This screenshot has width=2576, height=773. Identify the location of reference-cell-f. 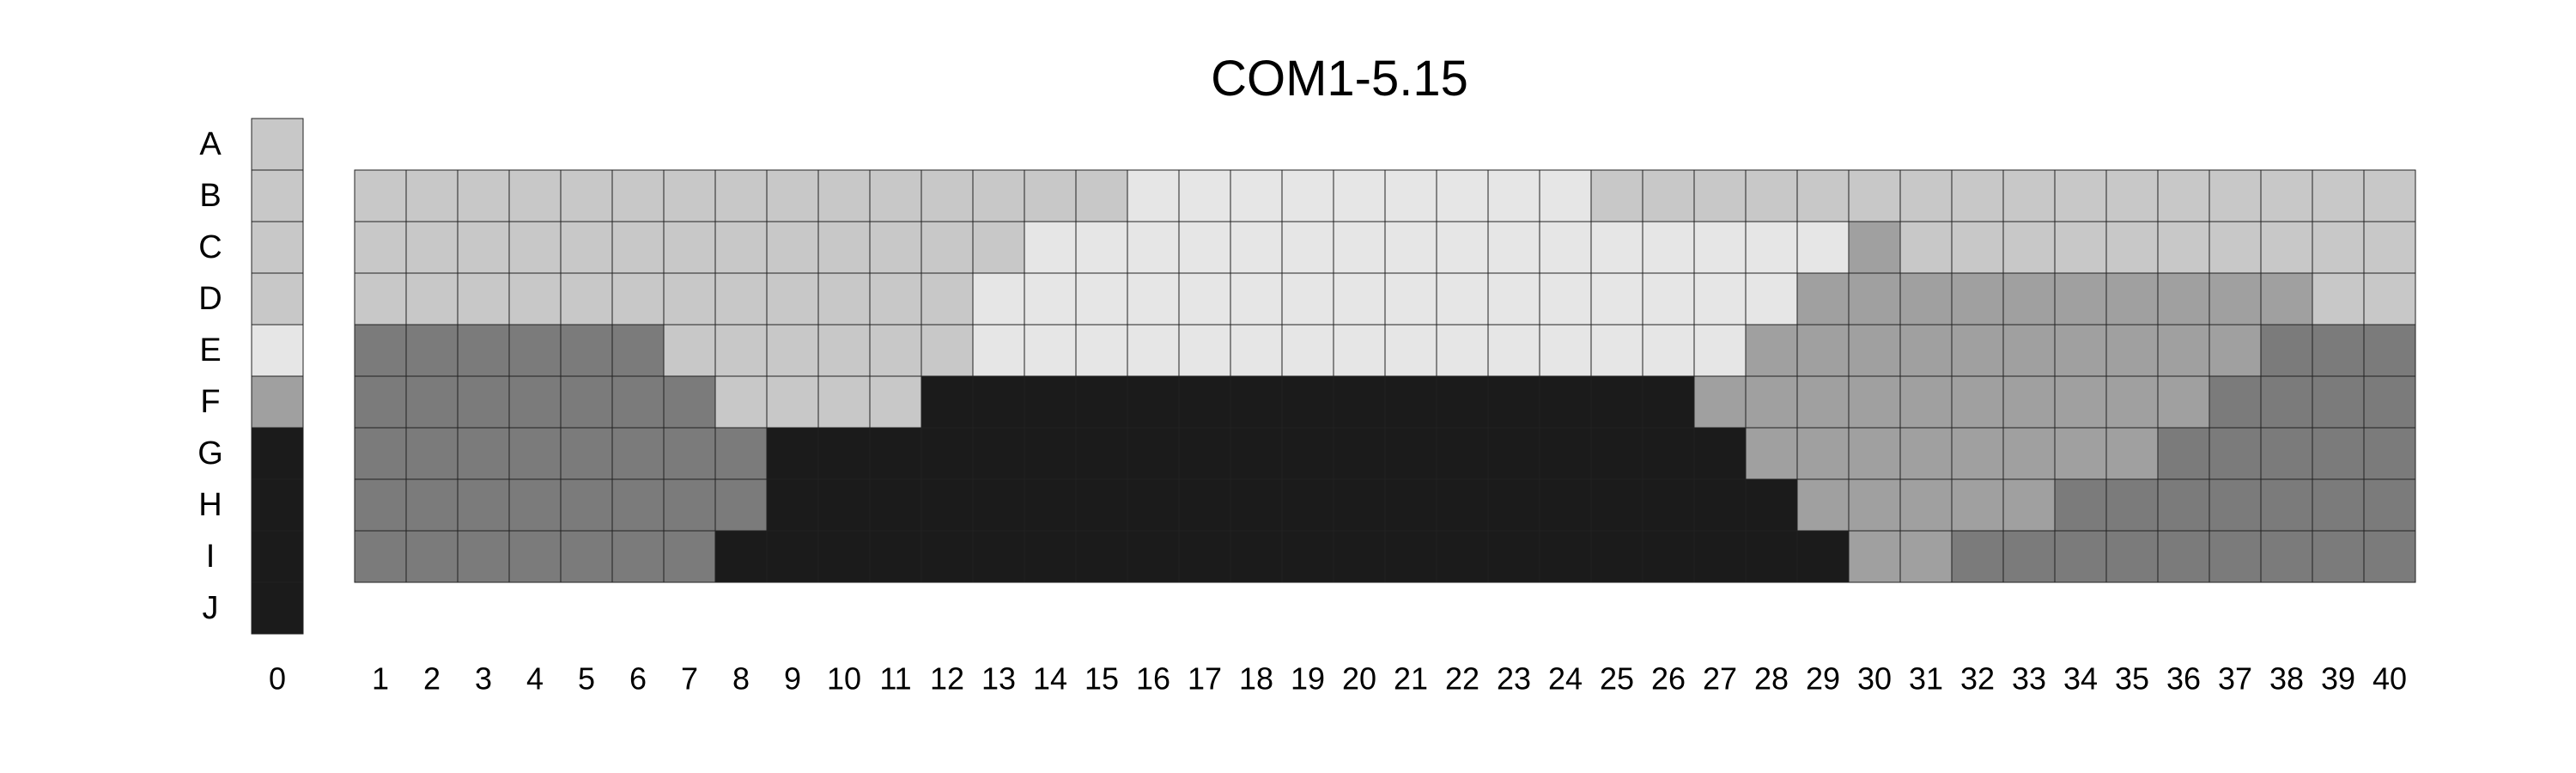
(278, 402).